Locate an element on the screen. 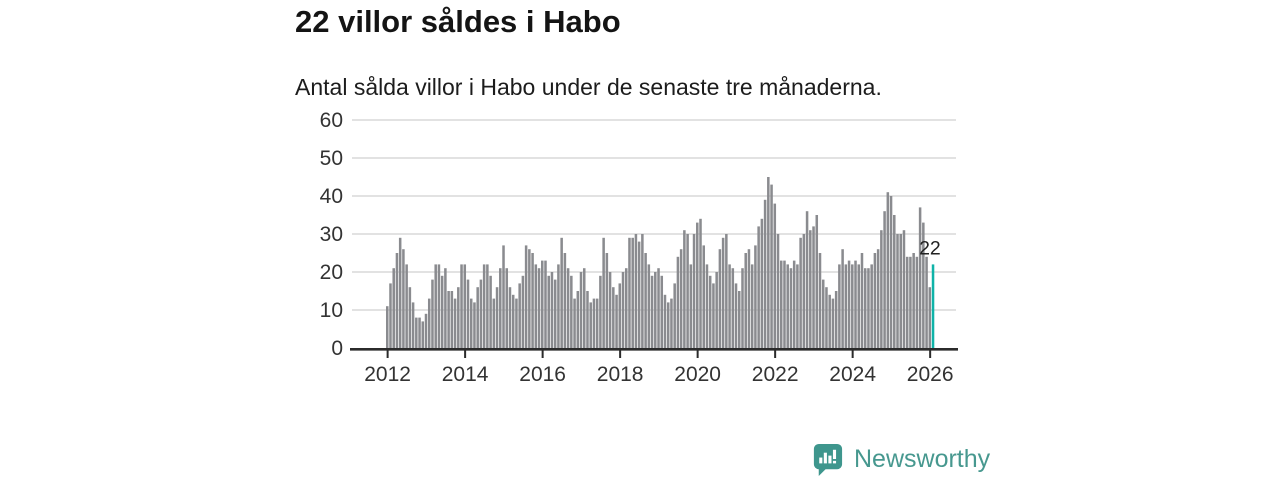 Image resolution: width=1280 pixels, height=480 pixels. y-tick-label: 10 is located at coordinates (331, 310).